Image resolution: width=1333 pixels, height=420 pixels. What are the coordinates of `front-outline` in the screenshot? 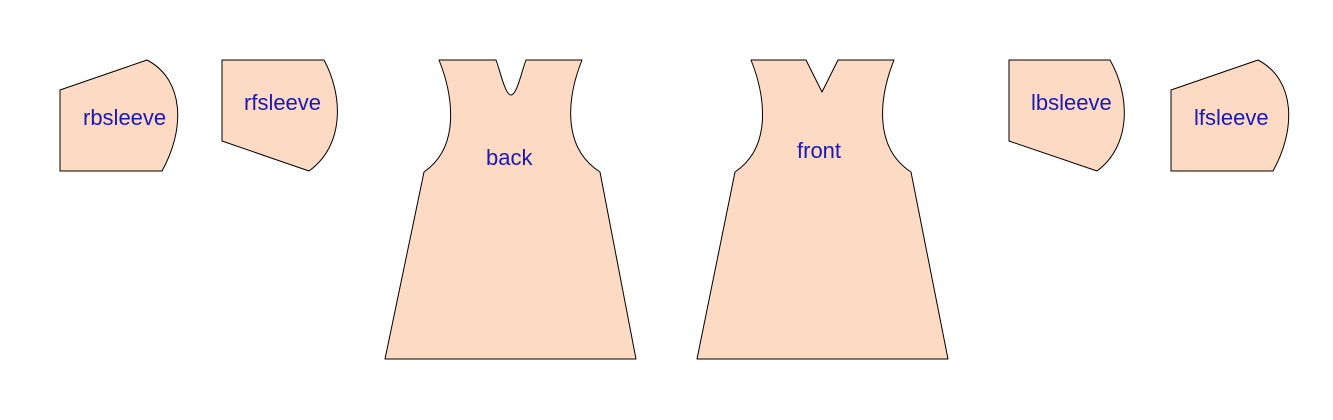 It's located at (822, 209).